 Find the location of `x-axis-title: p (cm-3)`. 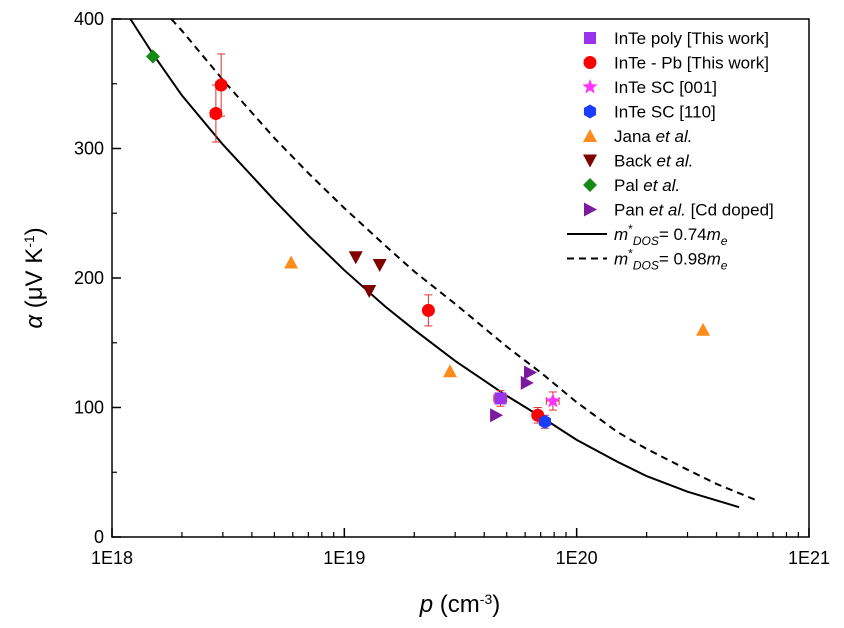

x-axis-title: p (cm-3) is located at coordinates (459, 604).